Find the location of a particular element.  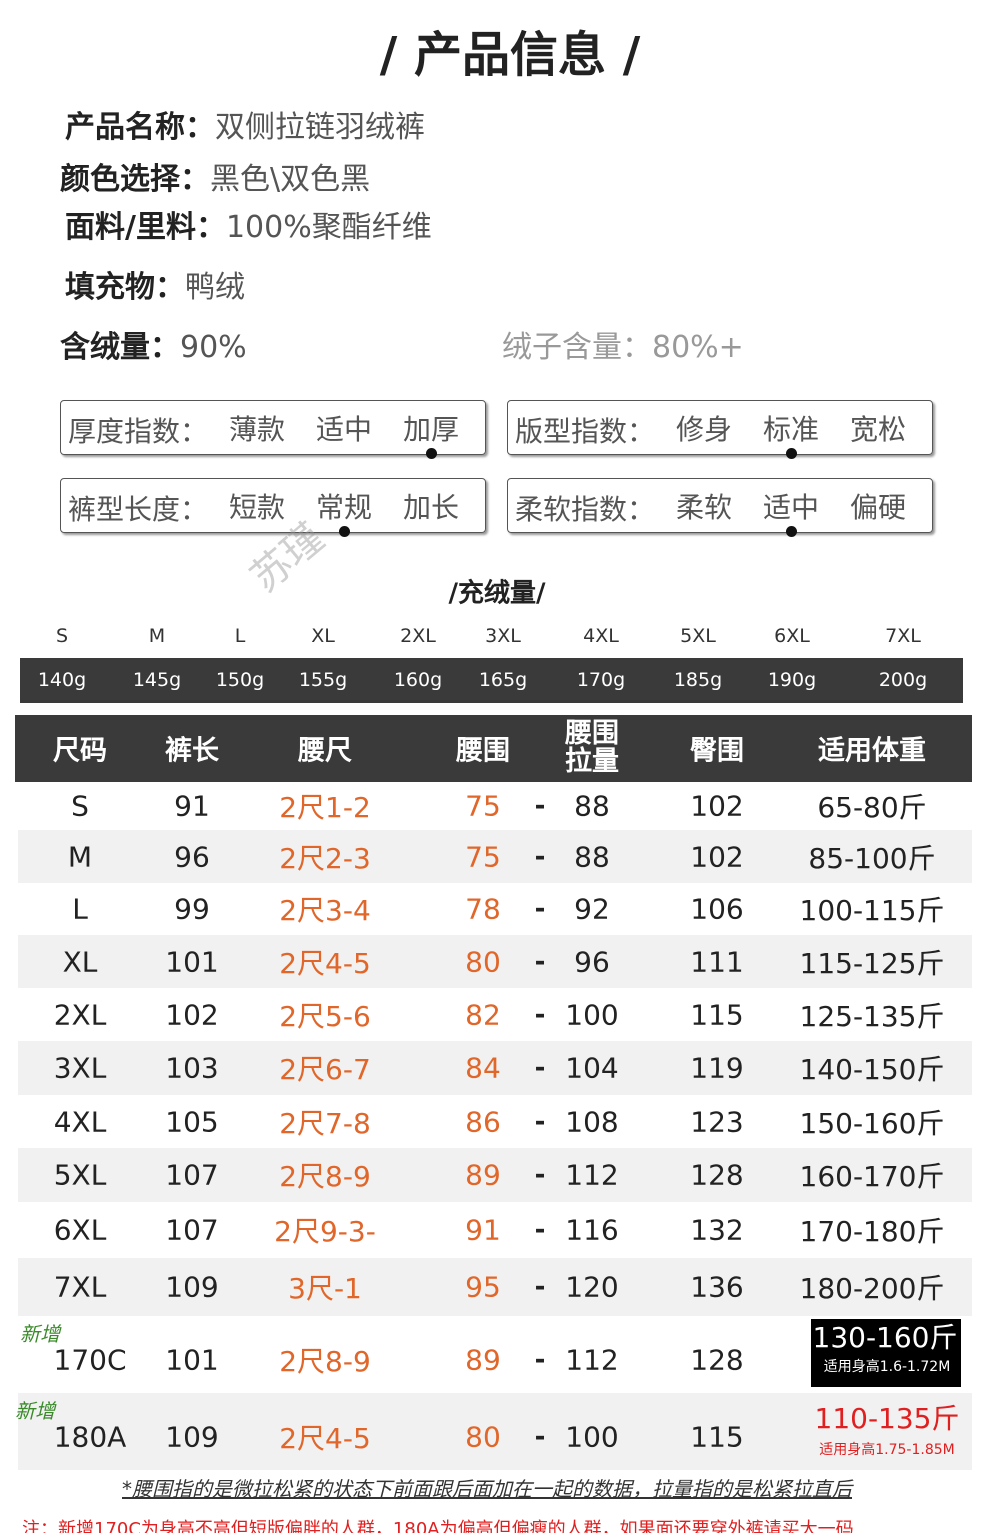

table-cell: 80 is located at coordinates (483, 1436).